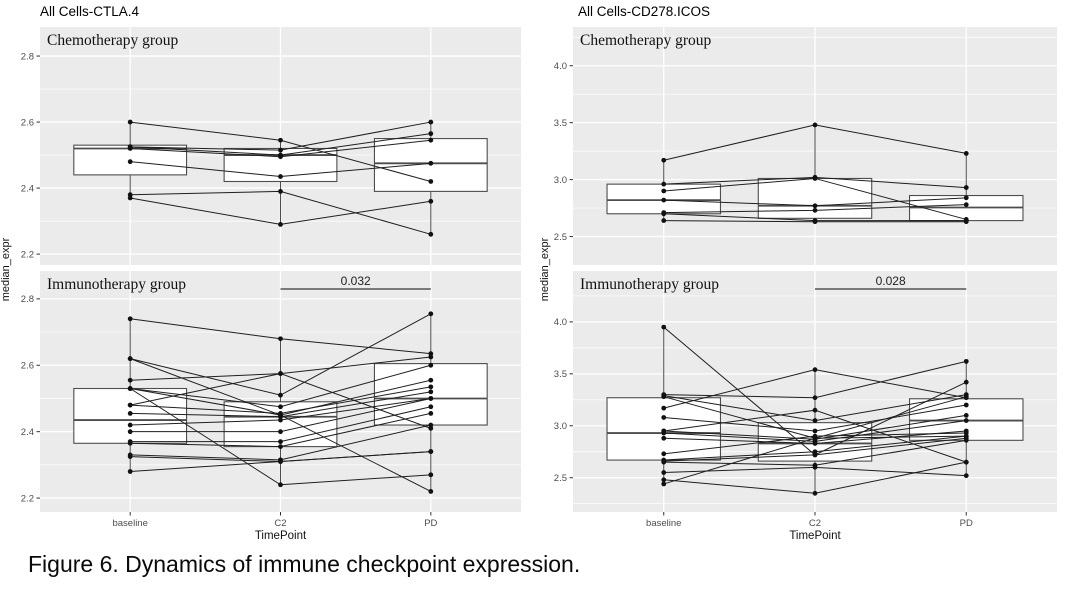 Image resolution: width=1080 pixels, height=597 pixels. I want to click on plot-title-ctla4: All Cells-CTLA.4, so click(90, 11).